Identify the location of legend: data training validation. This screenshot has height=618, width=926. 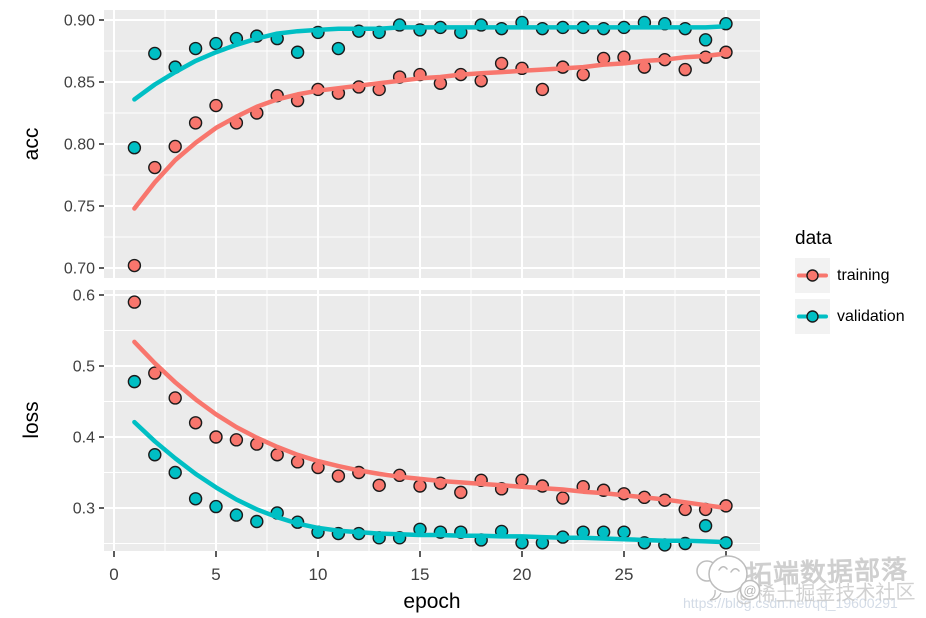
(850, 284).